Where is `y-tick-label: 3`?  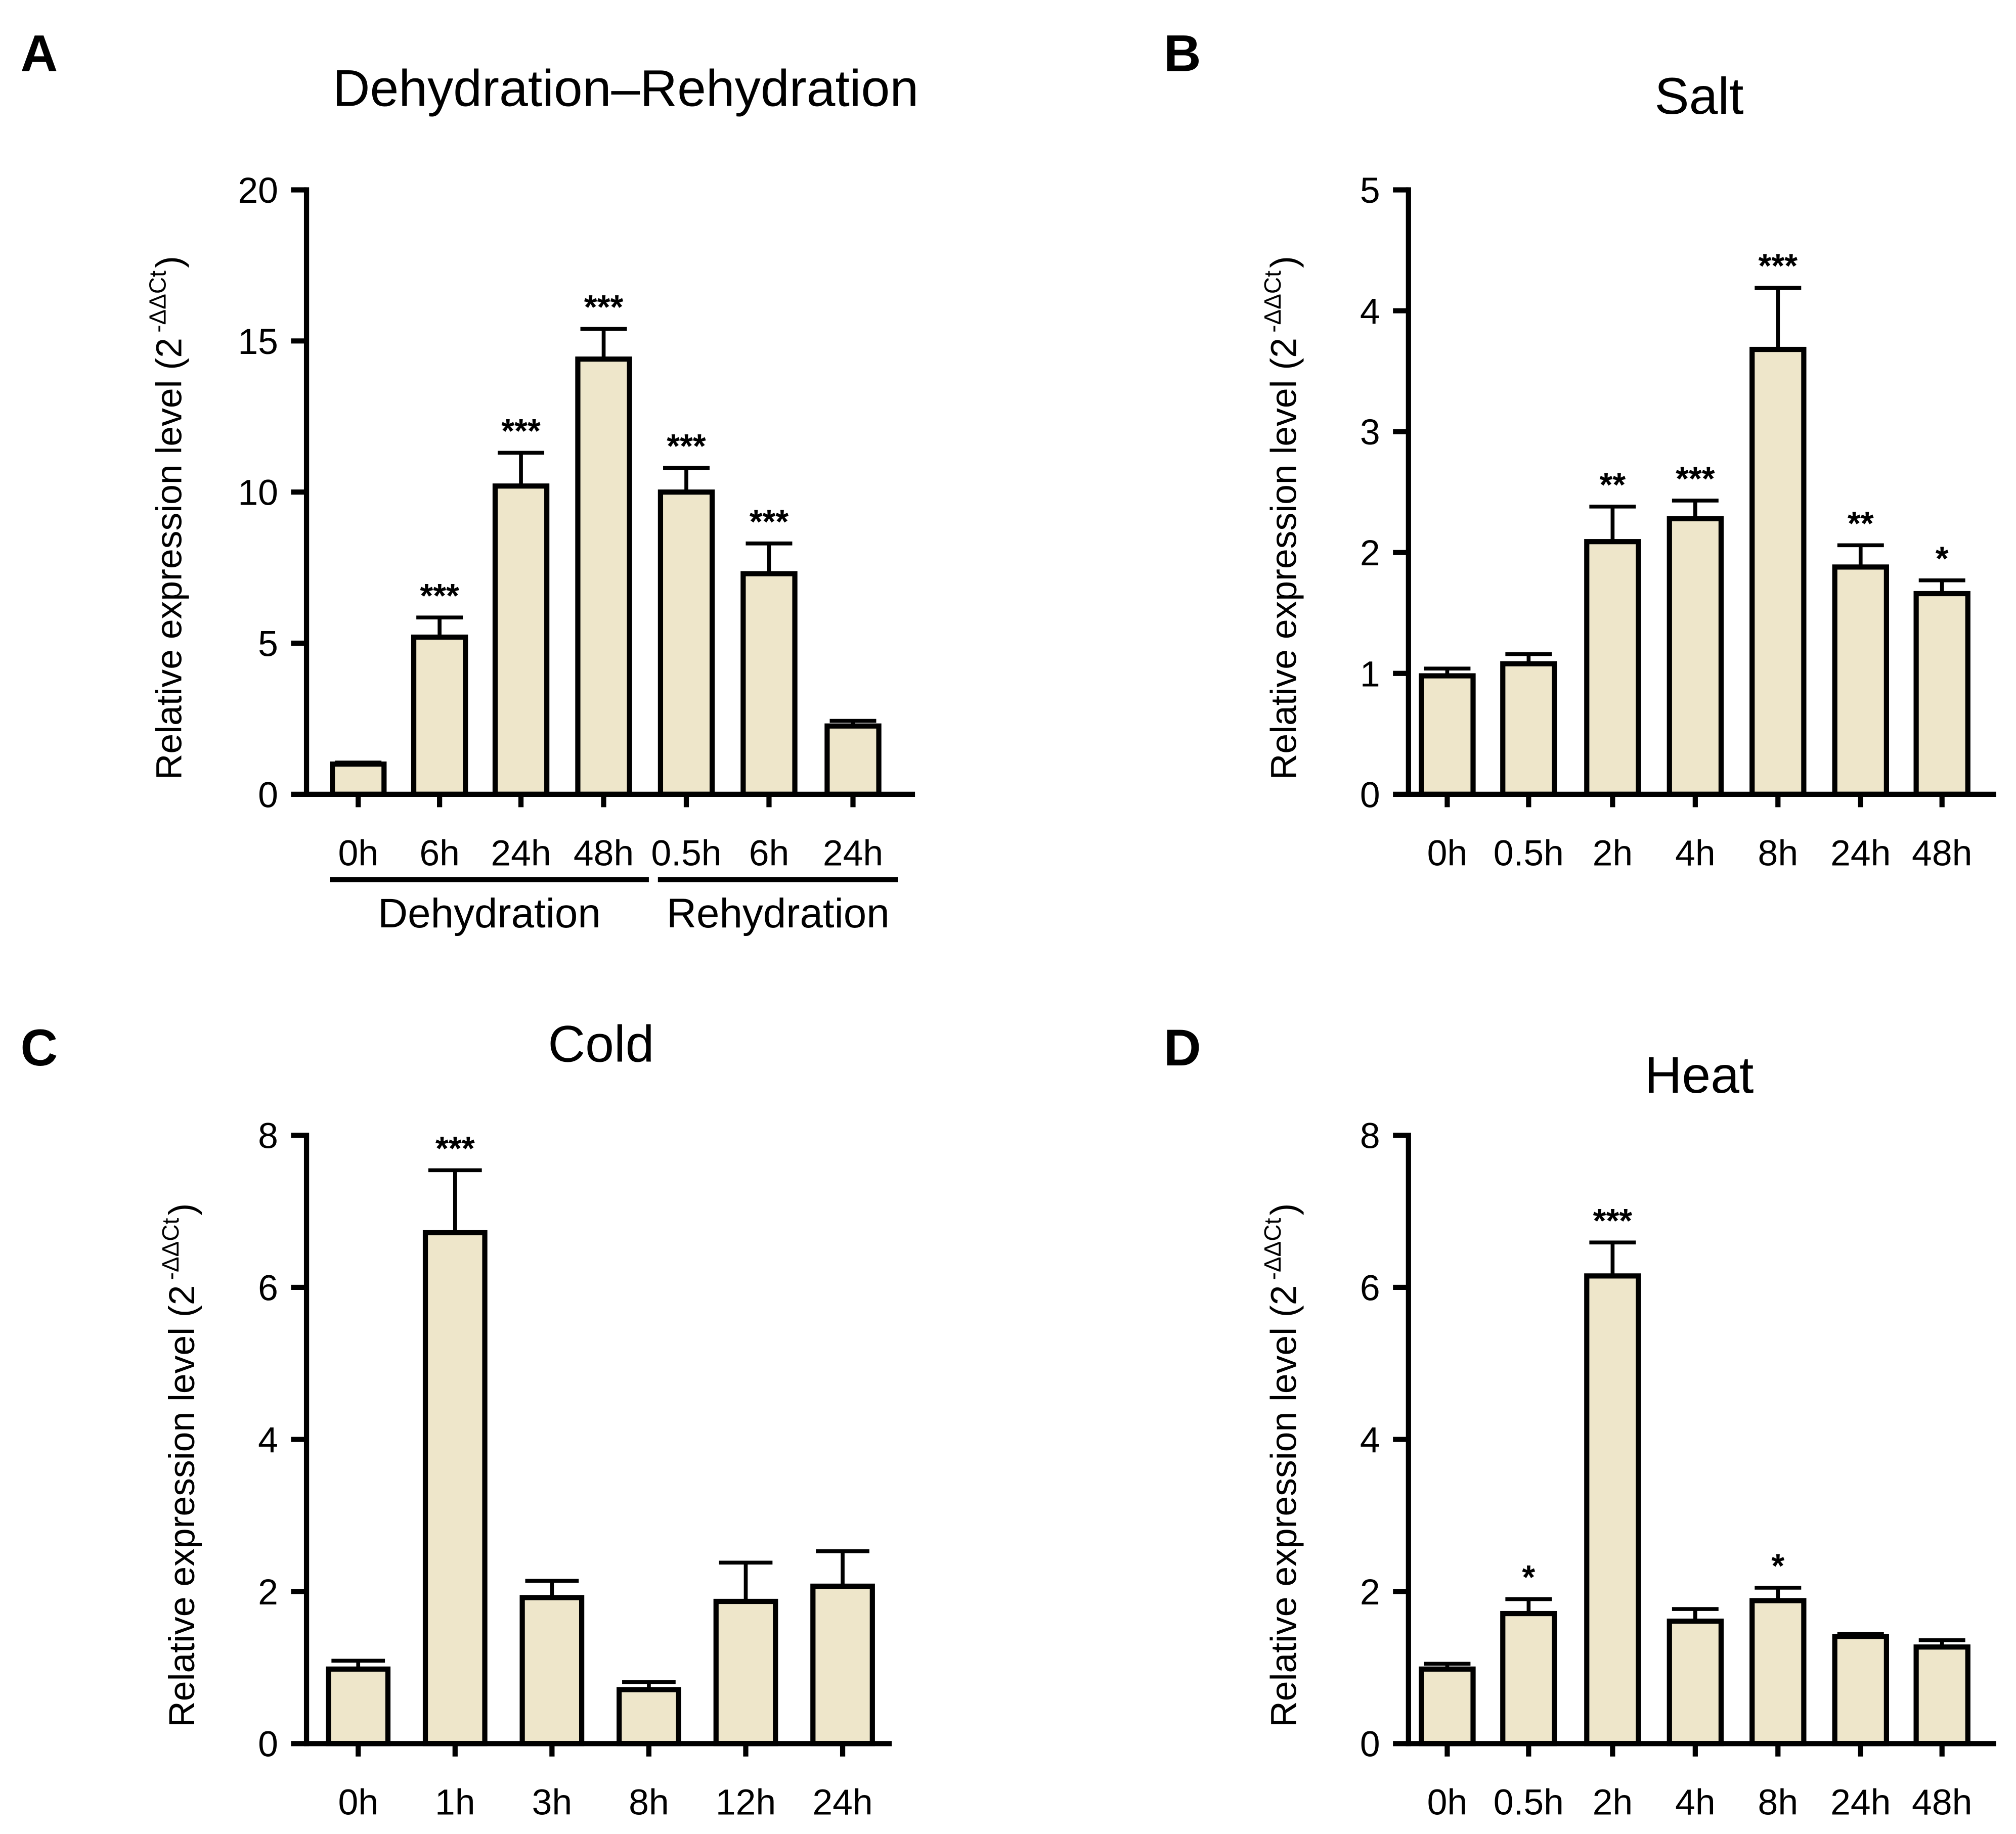 y-tick-label: 3 is located at coordinates (1370, 433).